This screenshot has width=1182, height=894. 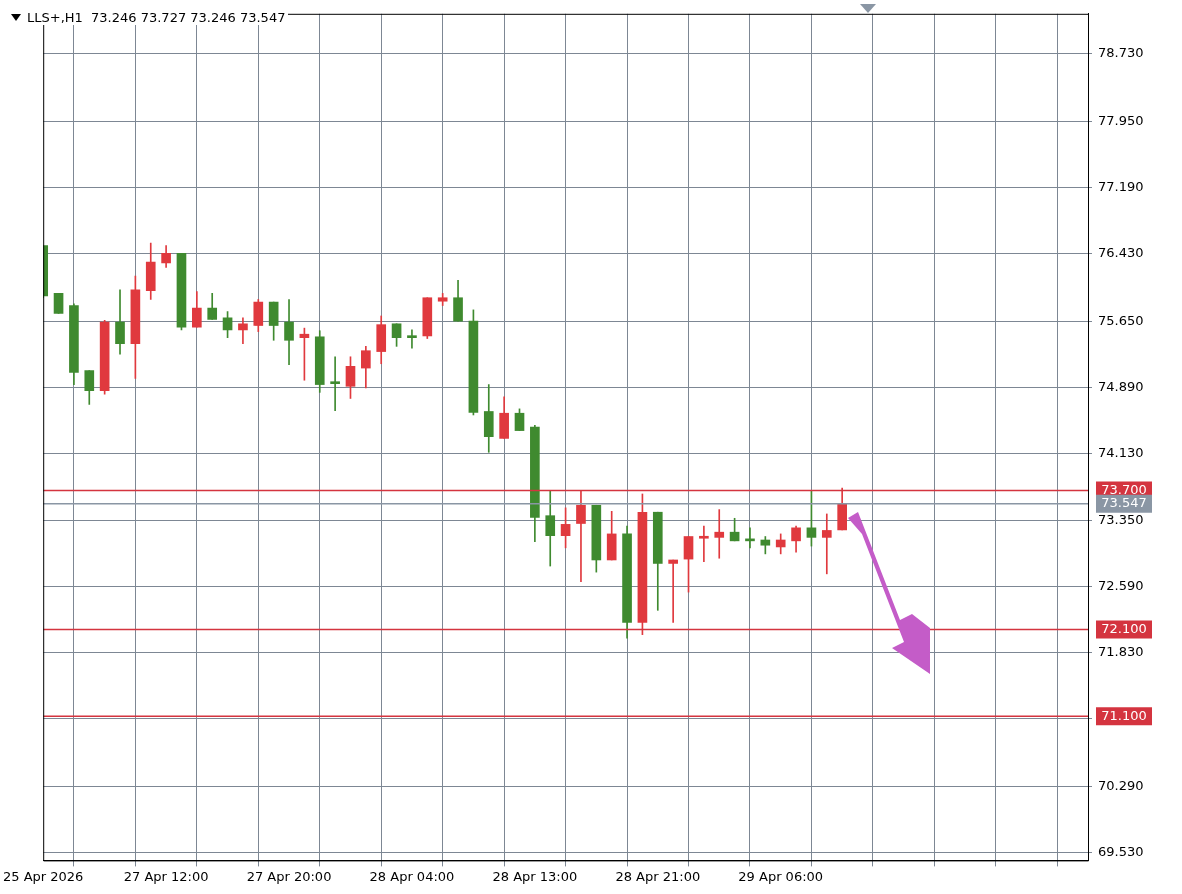 I want to click on x-tick-label: 29 Apr 06:00, so click(x=781, y=876).